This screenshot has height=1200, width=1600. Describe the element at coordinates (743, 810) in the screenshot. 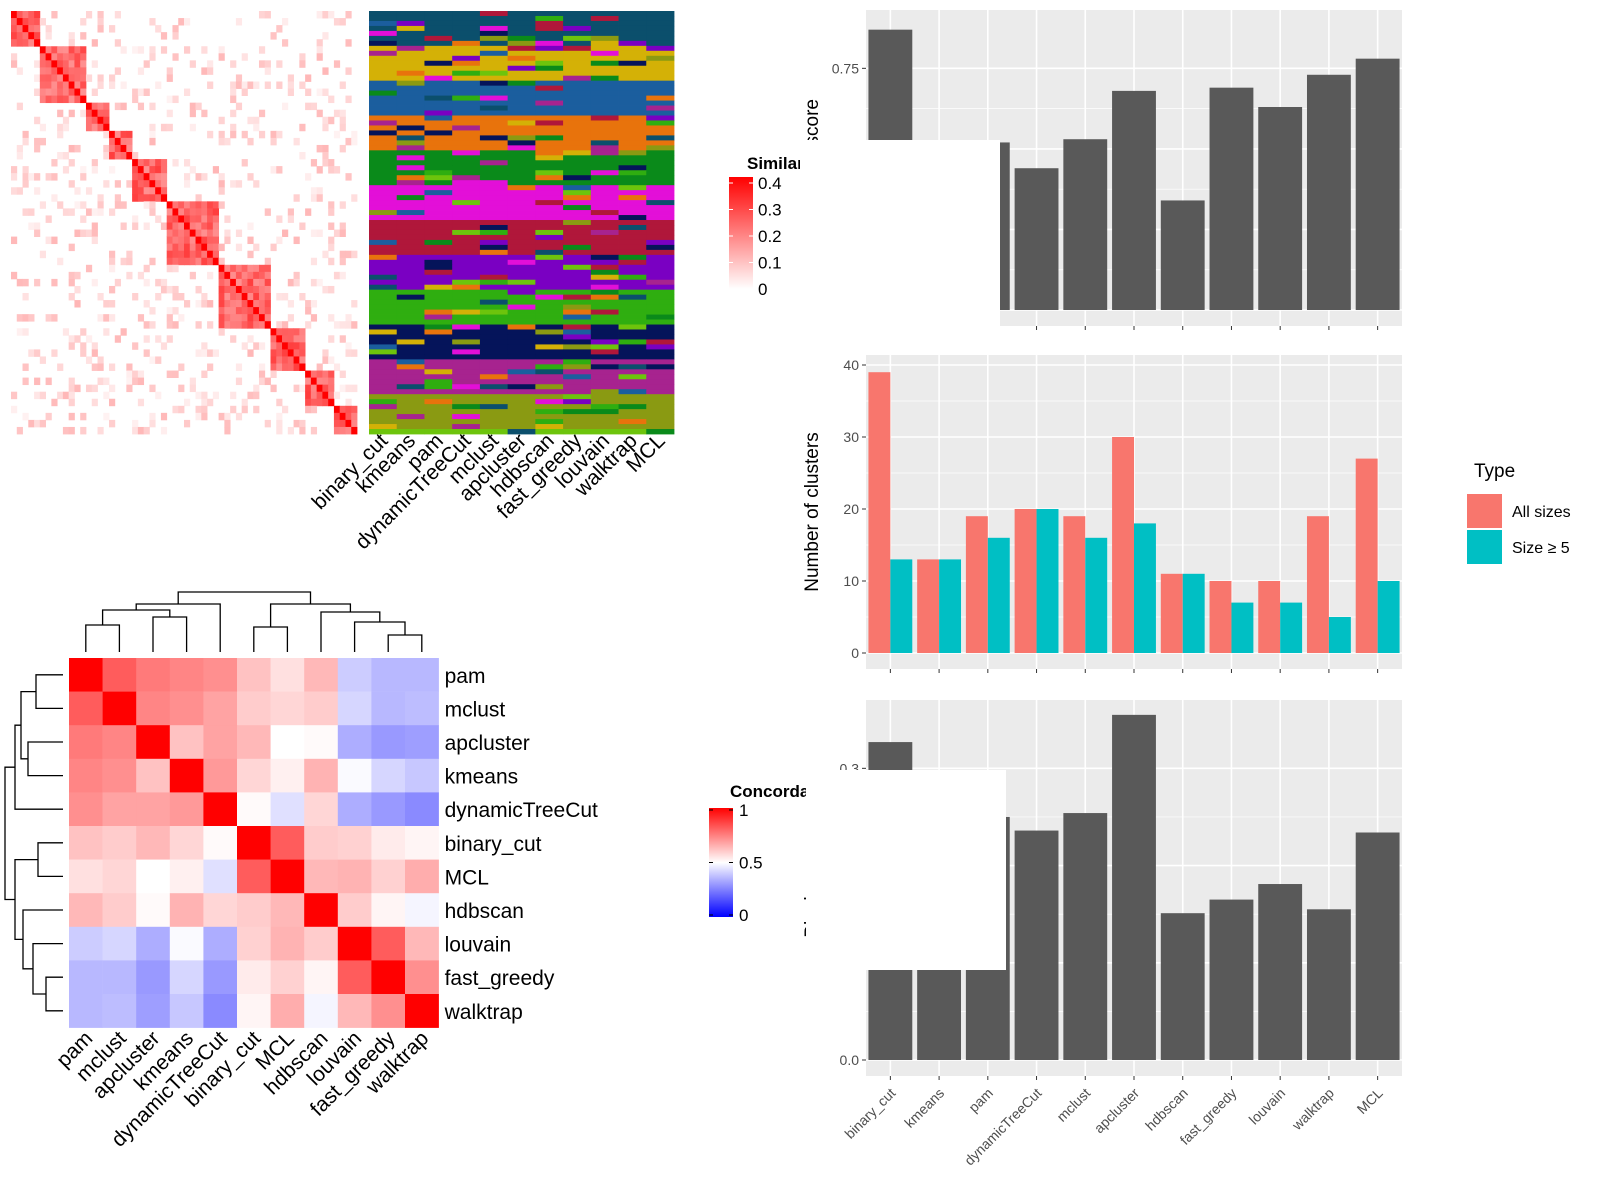

I see `concordance-tick-label: 1` at that location.